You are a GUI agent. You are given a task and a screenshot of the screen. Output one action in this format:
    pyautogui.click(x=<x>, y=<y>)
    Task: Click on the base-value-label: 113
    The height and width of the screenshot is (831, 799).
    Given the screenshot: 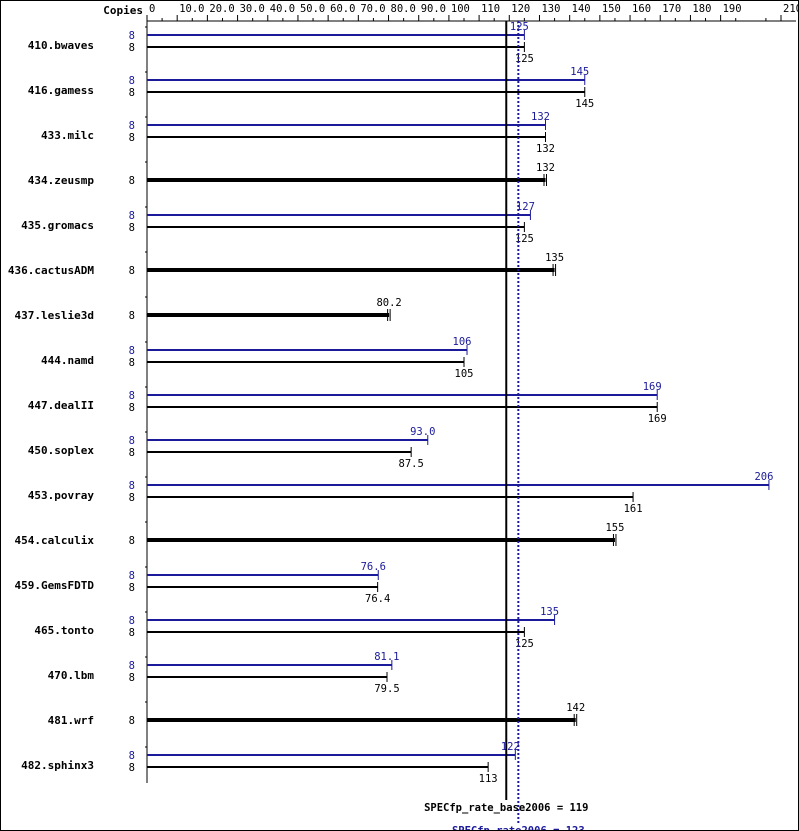 What is the action you would take?
    pyautogui.click(x=488, y=779)
    